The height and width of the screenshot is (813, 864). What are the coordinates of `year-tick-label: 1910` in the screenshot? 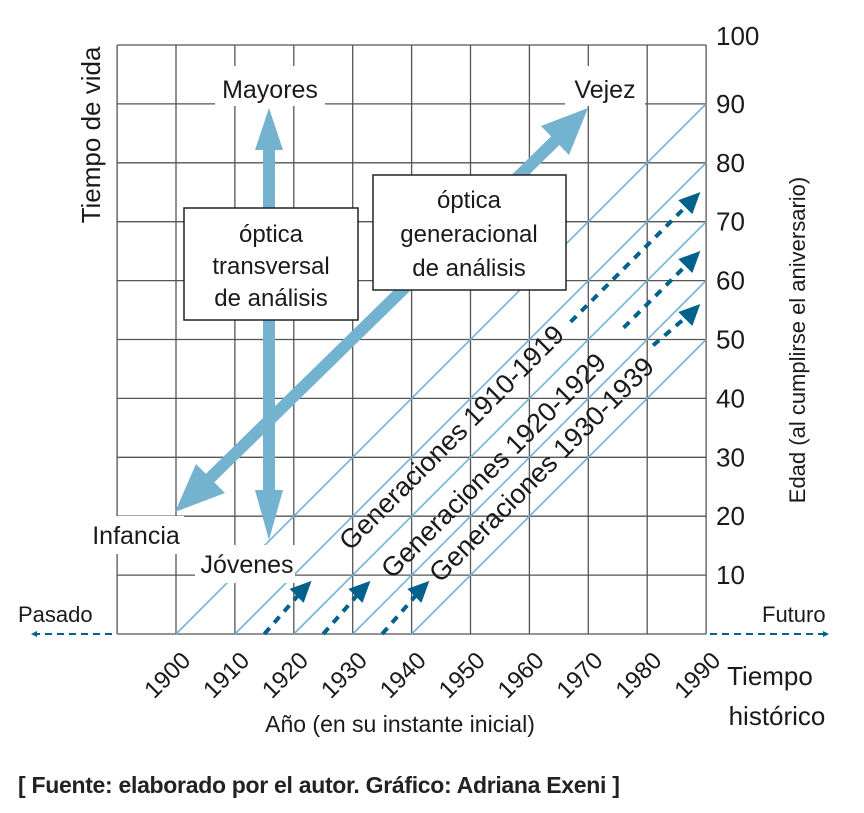 It's located at (226, 675).